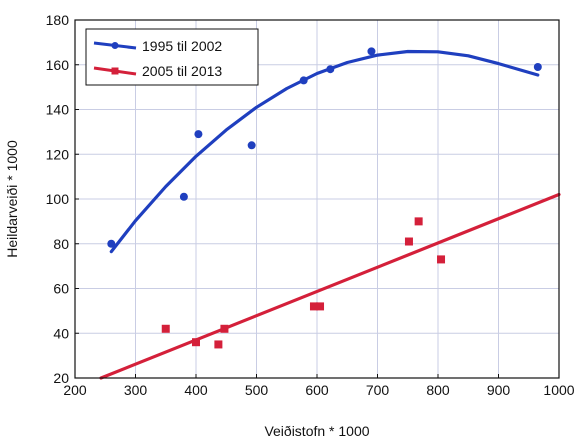  Describe the element at coordinates (12, 199) in the screenshot. I see `y-axis-label: Heildarveiði * 1000` at that location.